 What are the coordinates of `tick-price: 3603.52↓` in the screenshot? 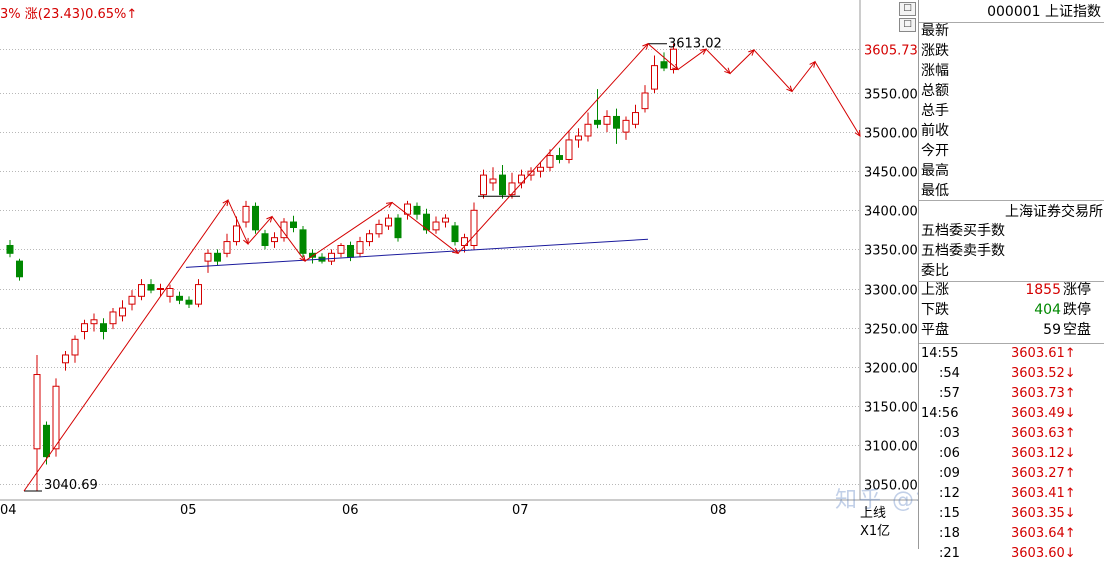 It's located at (1043, 373).